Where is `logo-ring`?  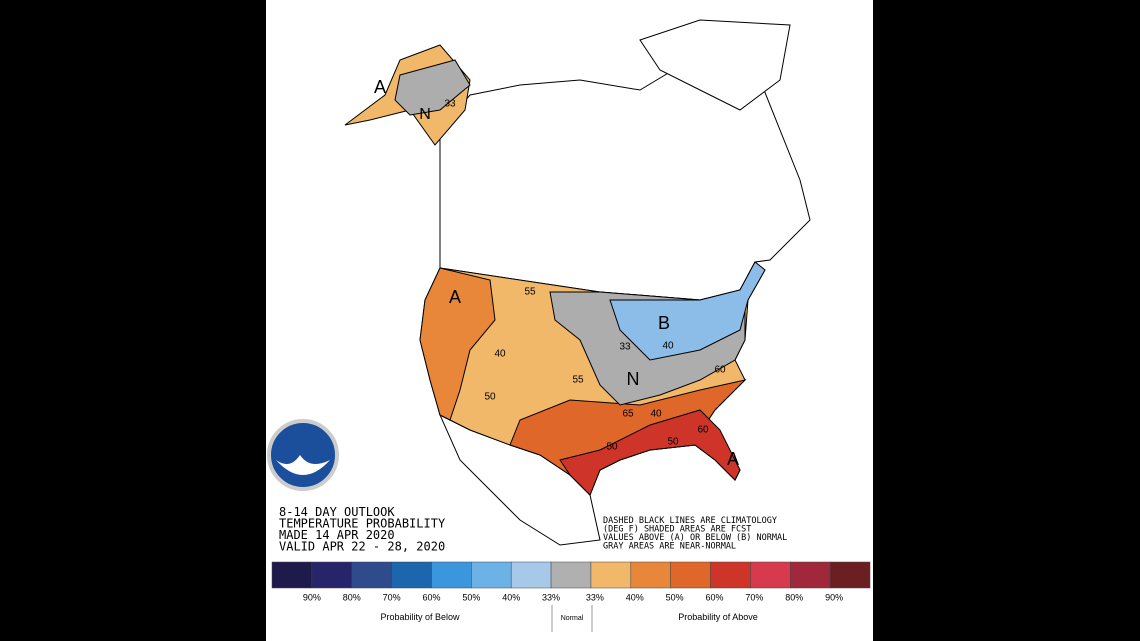
logo-ring is located at coordinates (303, 455).